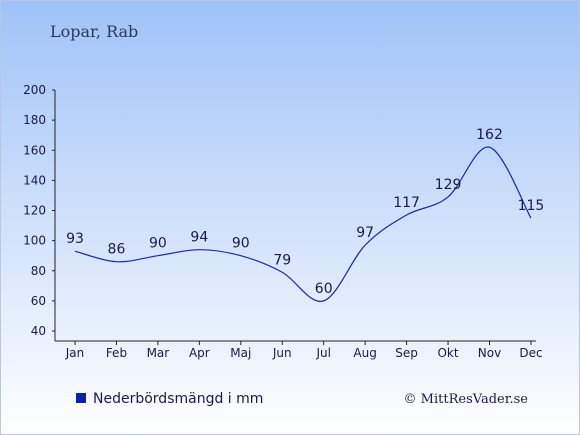 The width and height of the screenshot is (580, 435). I want to click on y-tick-label: 200, so click(34, 90).